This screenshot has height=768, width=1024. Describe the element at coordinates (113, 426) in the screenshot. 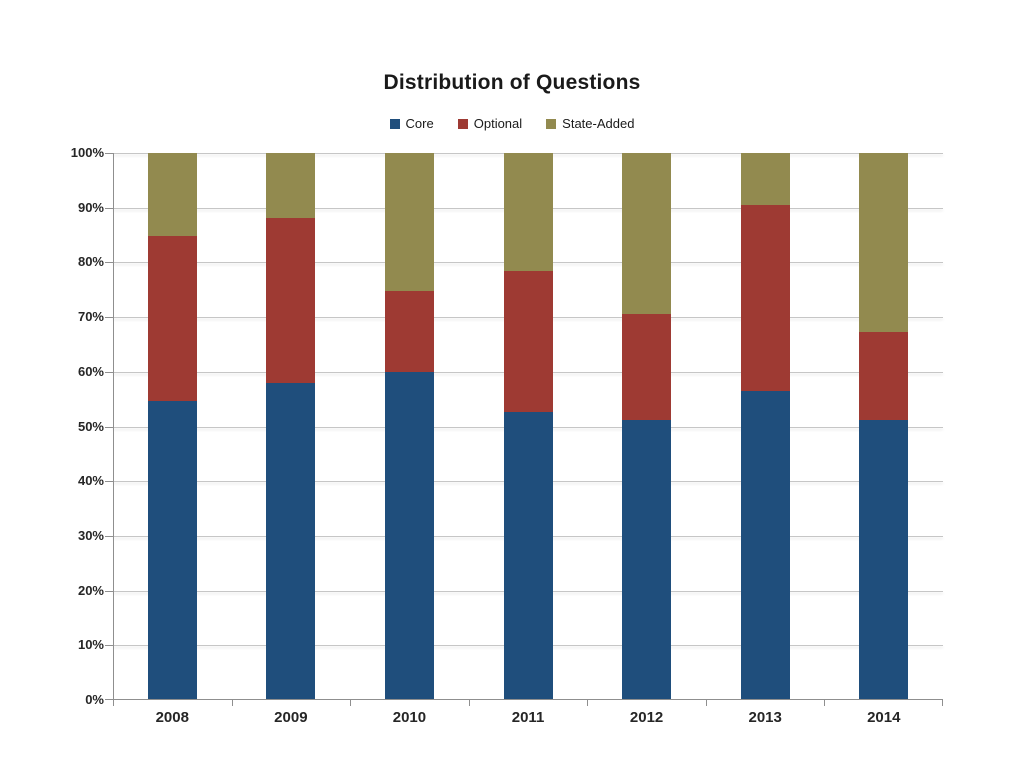

I see `y-axis-line` at that location.